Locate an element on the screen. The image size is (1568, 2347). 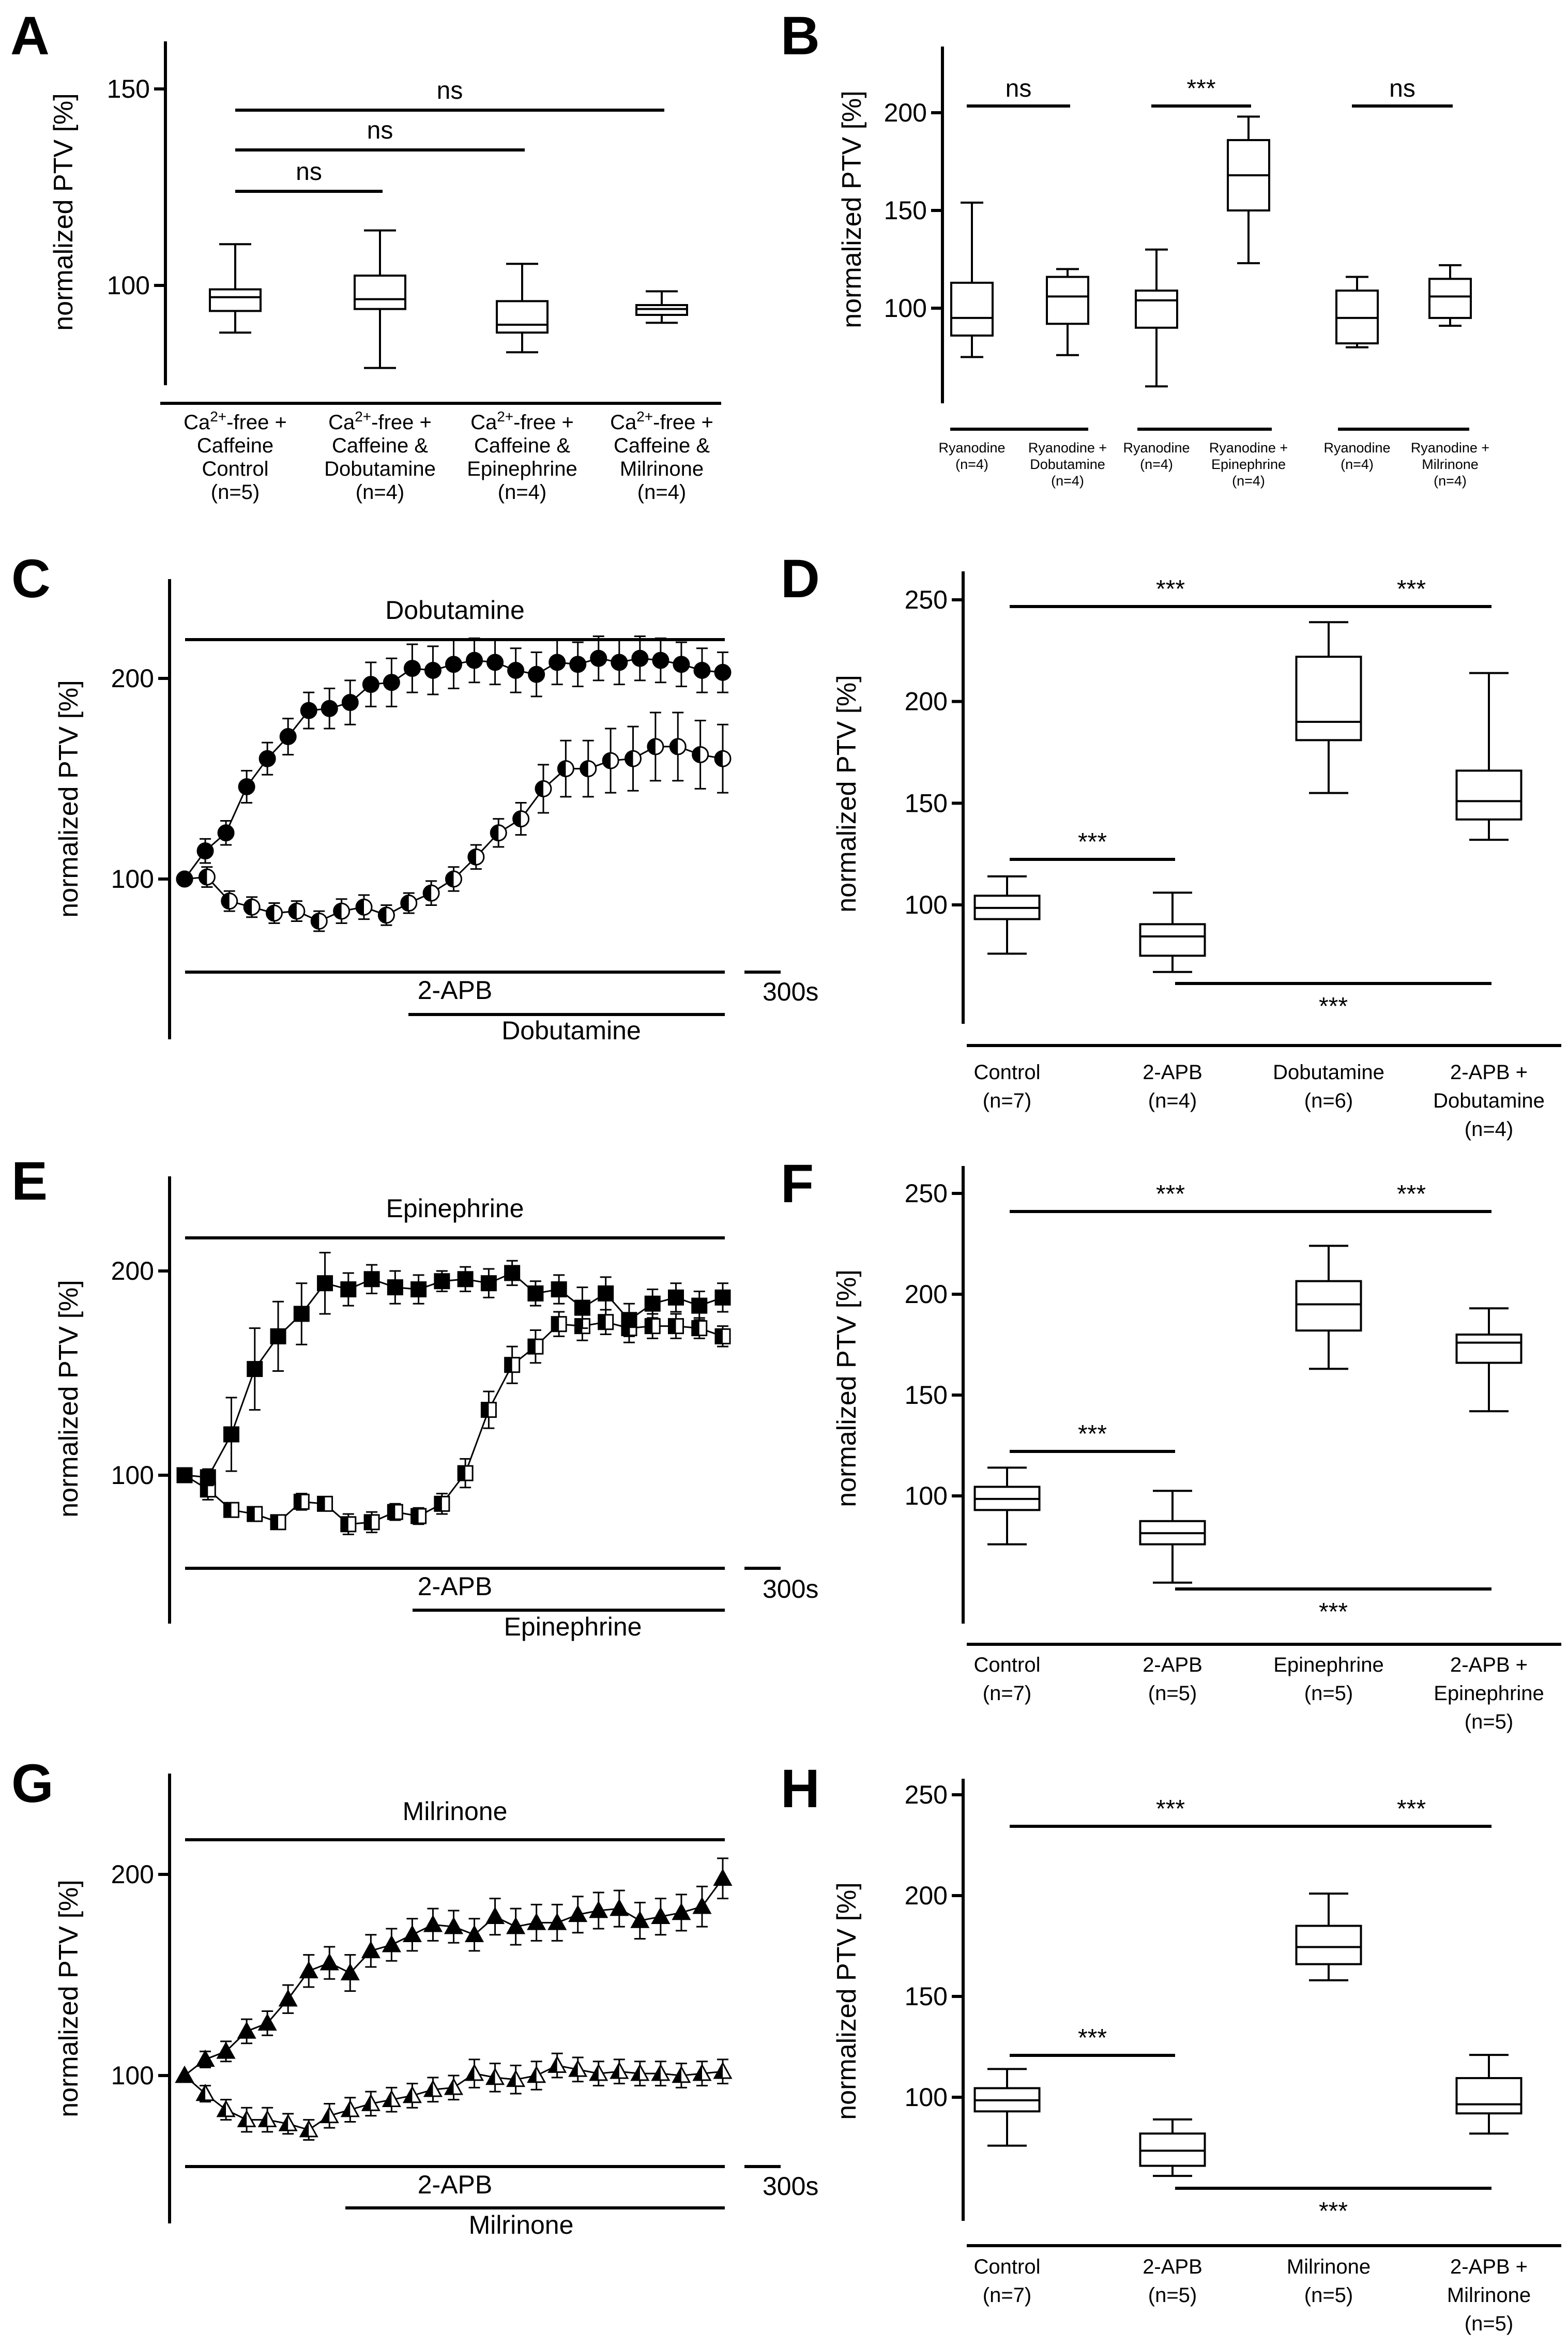
category-label: Epinephrine is located at coordinates (1328, 1665).